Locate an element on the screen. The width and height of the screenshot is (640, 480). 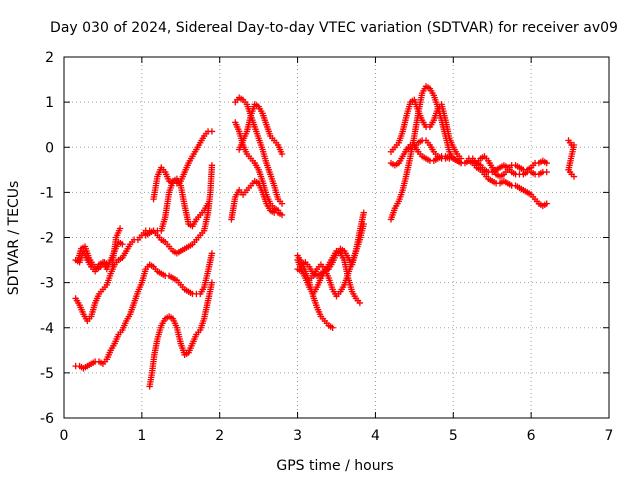
y-tick-label: -3 is located at coordinates (47, 284).